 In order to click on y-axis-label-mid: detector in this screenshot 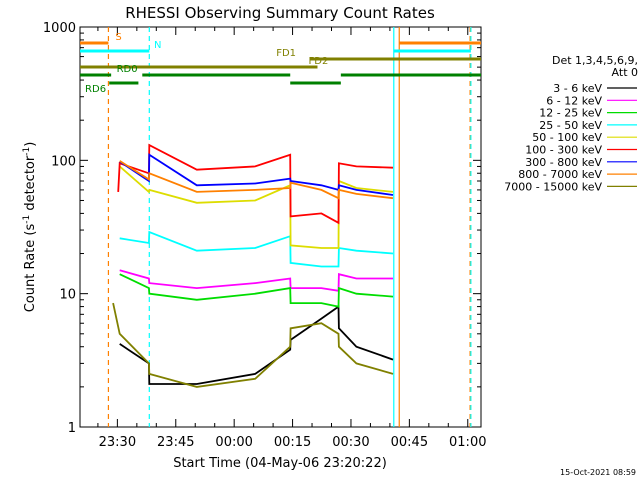, I will do `click(30, 185)`.